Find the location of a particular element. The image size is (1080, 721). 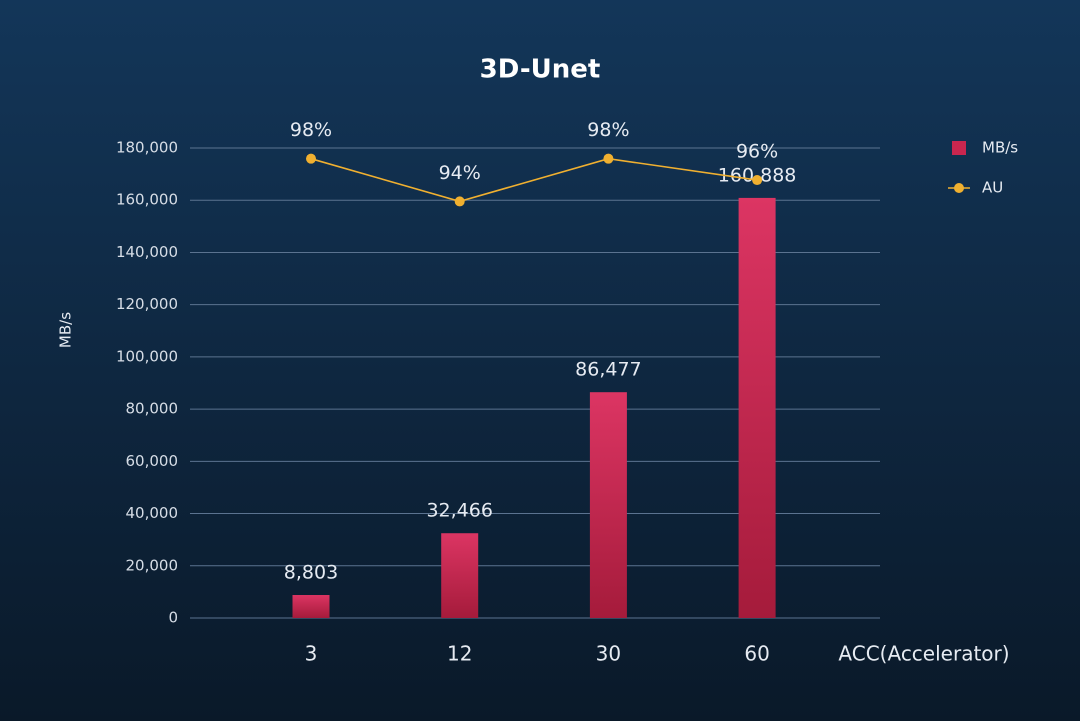

chart-title: 3D-Unet is located at coordinates (540, 70).